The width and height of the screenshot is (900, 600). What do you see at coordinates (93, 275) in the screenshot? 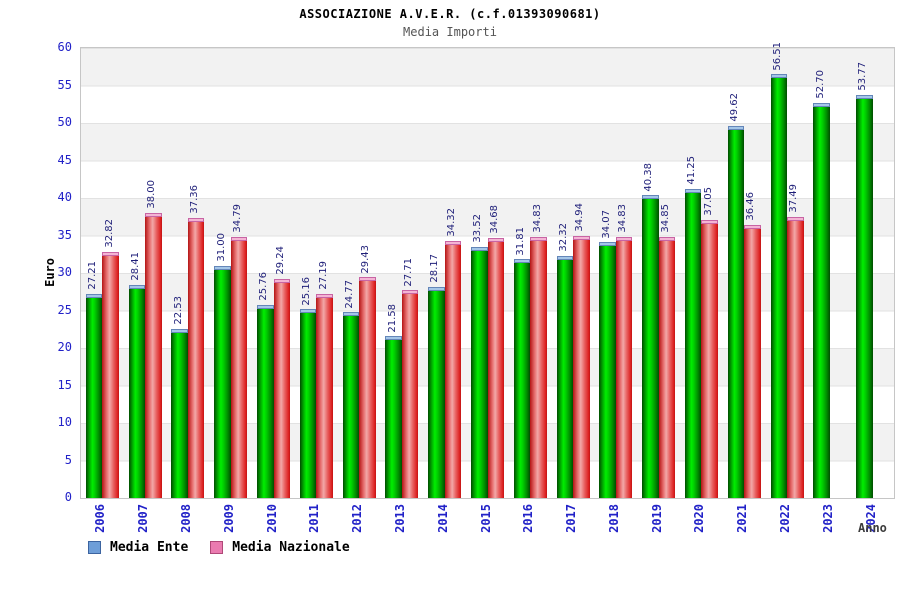
I see `value-label: 27.21` at bounding box center [93, 275].